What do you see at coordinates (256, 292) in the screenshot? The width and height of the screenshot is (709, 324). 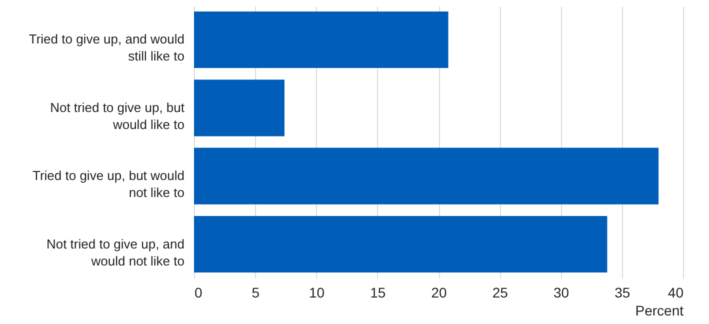 I see `x-tick-label: 5` at bounding box center [256, 292].